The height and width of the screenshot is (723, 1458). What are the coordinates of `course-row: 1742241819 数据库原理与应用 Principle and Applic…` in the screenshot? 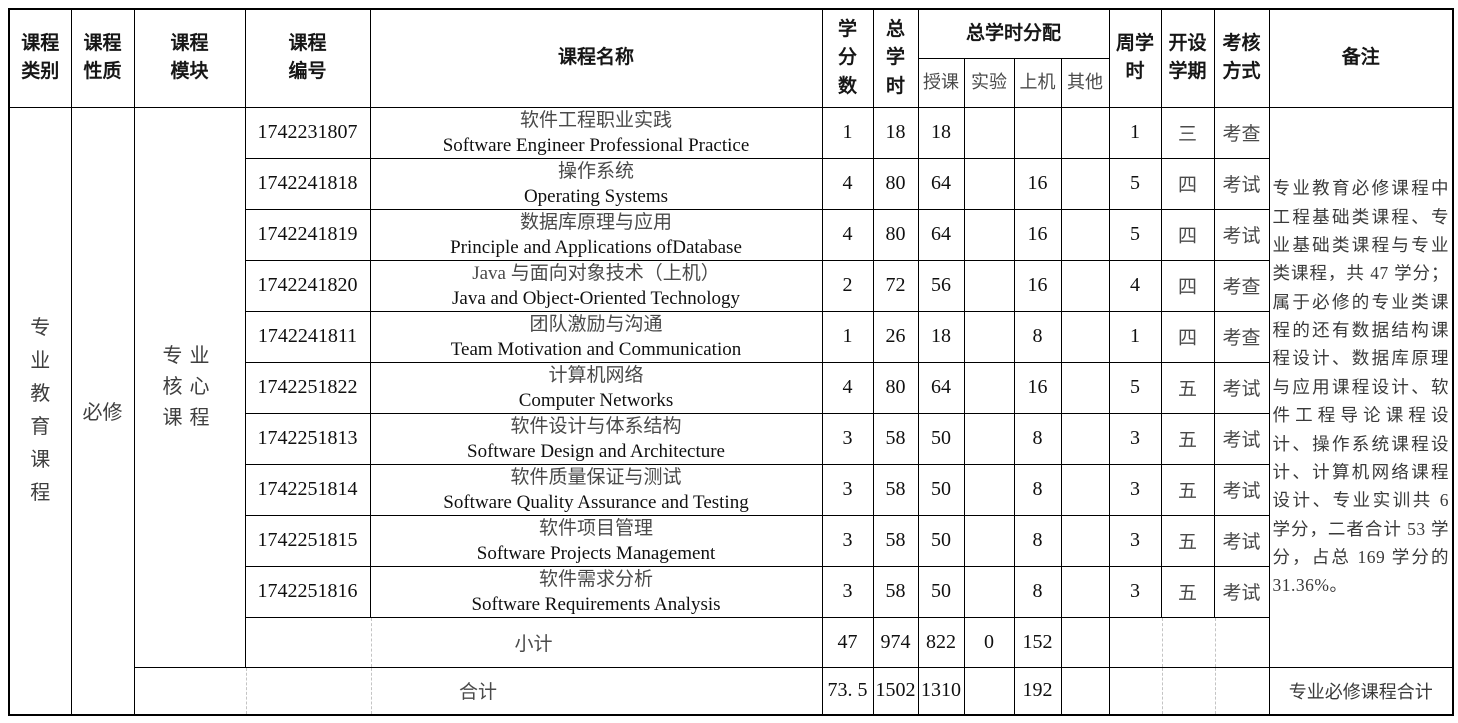 It's located at (731, 234).